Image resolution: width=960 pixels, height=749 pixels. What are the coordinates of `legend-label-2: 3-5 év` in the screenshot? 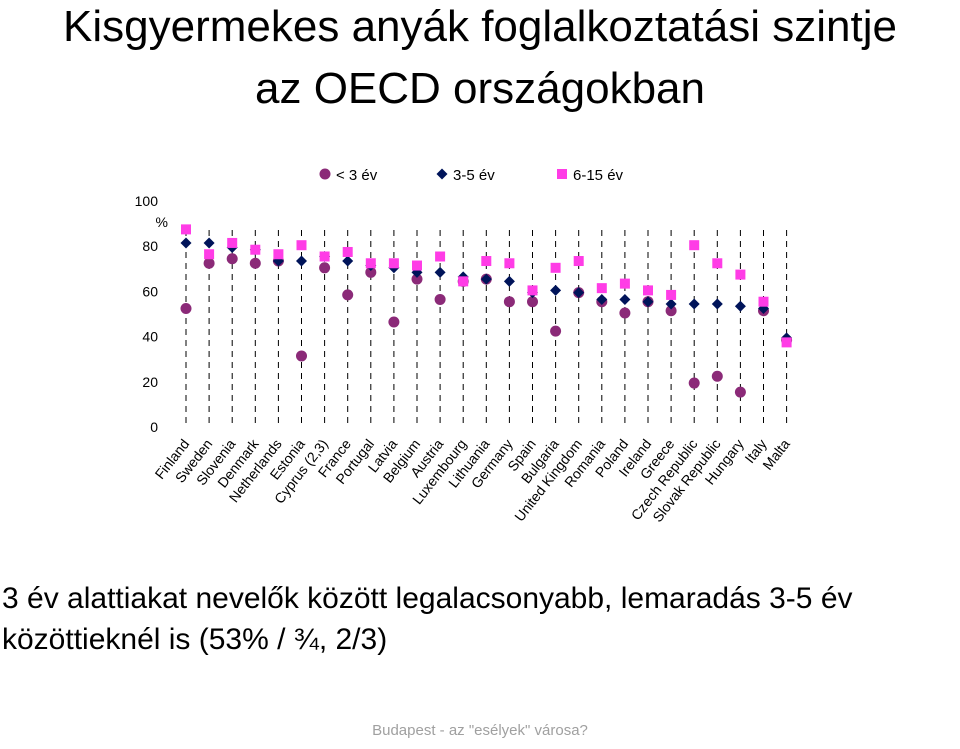 It's located at (474, 175).